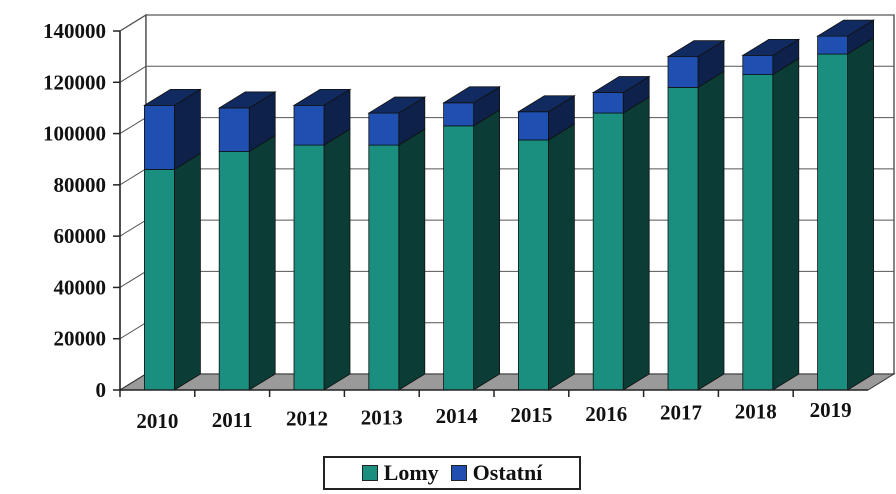  What do you see at coordinates (683, 239) in the screenshot?
I see `bar-lomy-2017` at bounding box center [683, 239].